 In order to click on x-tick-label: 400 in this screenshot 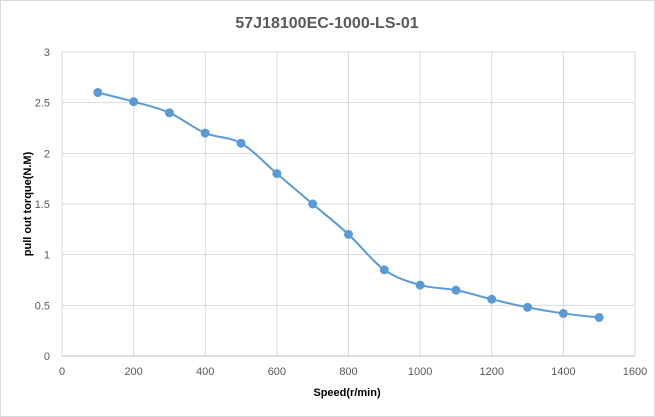, I will do `click(205, 372)`.